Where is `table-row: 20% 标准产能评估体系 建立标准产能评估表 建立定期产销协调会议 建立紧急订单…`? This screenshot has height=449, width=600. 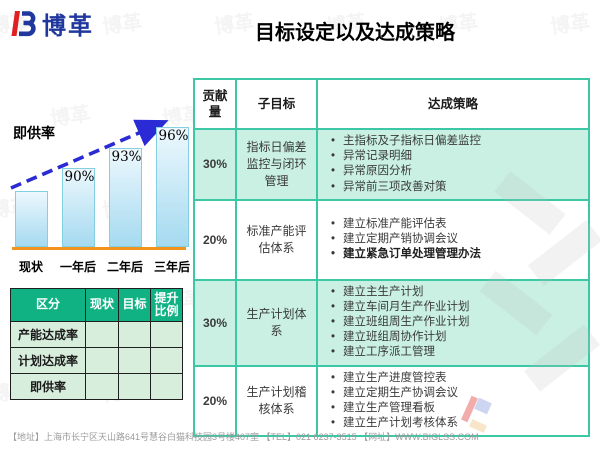
table-row: 20% 标准产能评估体系 建立标准产能评估表 建立定期产销协调会议 建立紧急订单… is located at coordinates (391, 239).